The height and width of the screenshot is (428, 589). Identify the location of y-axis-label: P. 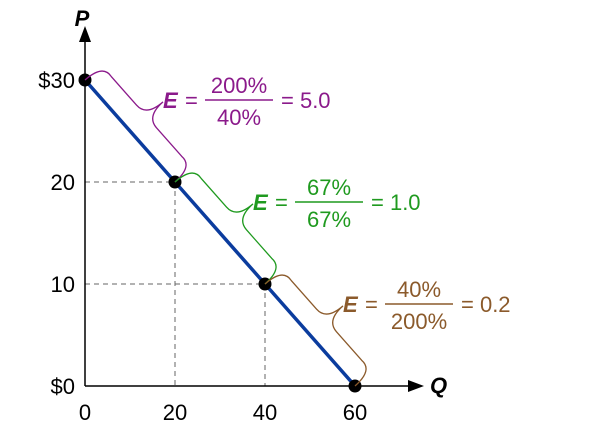
(82, 18).